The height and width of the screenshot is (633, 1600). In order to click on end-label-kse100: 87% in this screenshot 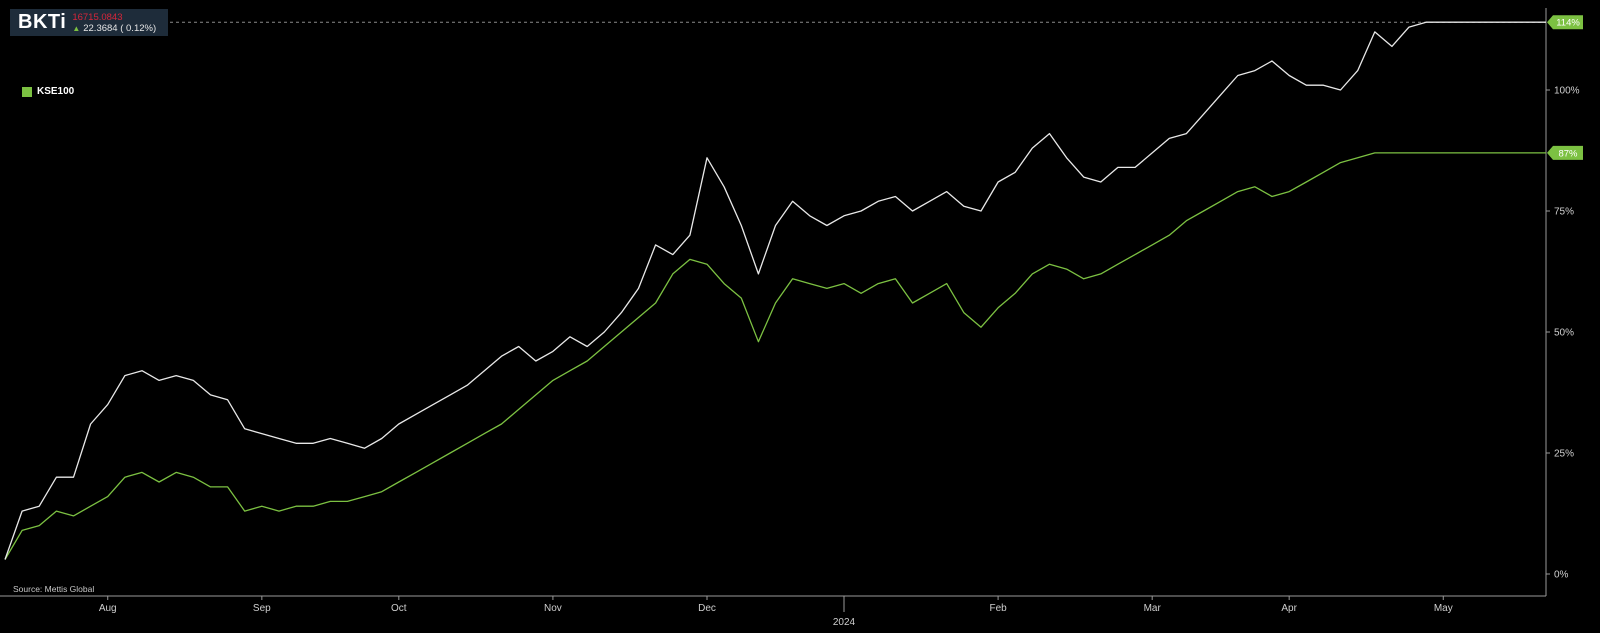, I will do `click(1565, 152)`.